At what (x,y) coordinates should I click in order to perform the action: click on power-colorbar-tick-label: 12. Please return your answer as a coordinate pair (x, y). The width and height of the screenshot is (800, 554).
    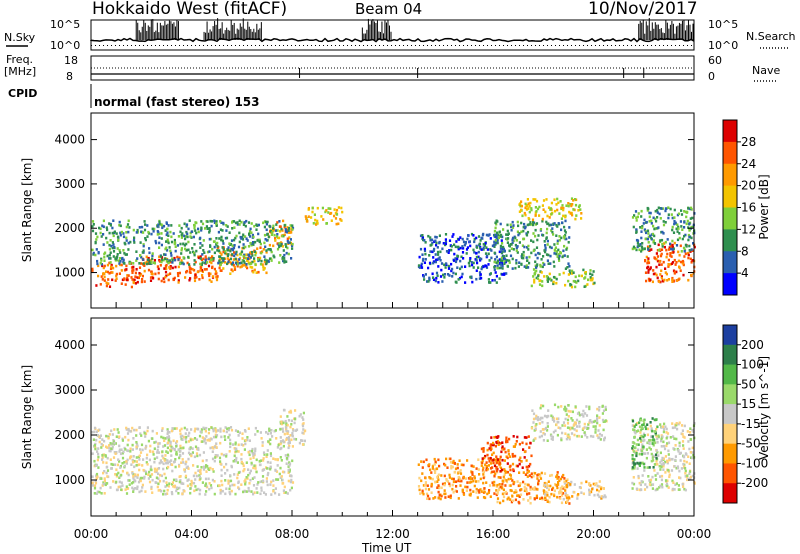
    Looking at the image, I should click on (748, 229).